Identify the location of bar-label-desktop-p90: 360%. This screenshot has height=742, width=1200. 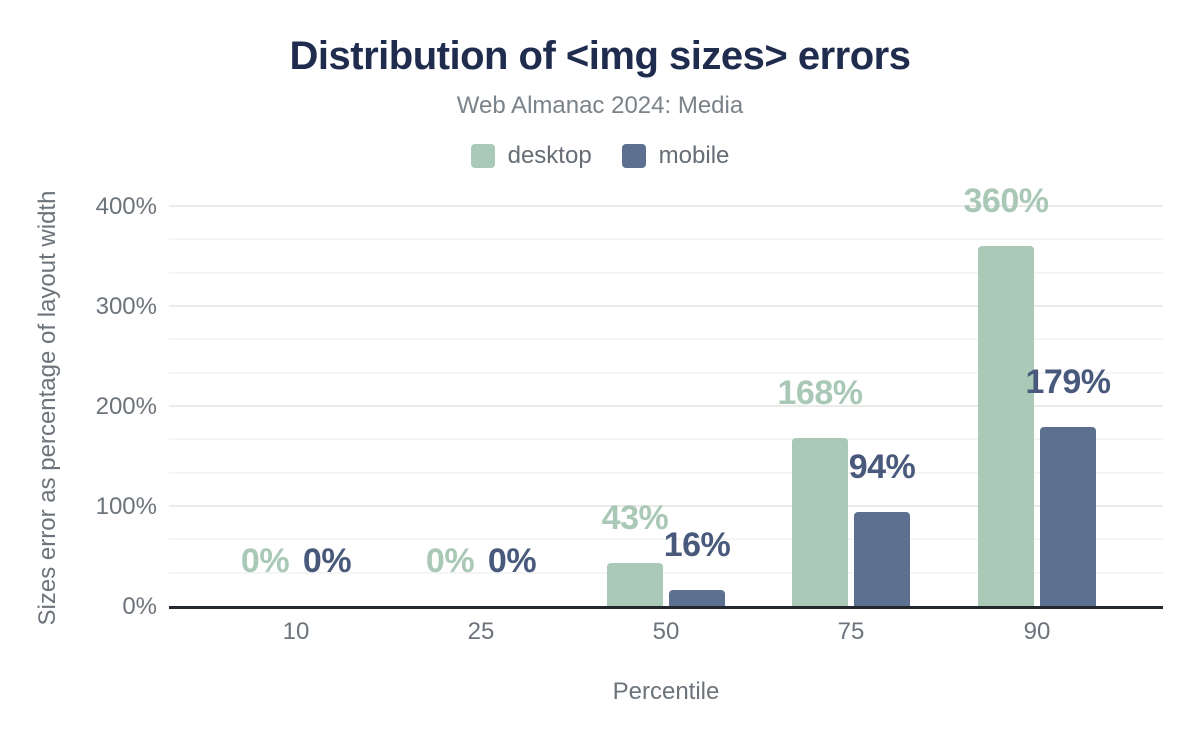
(1006, 201).